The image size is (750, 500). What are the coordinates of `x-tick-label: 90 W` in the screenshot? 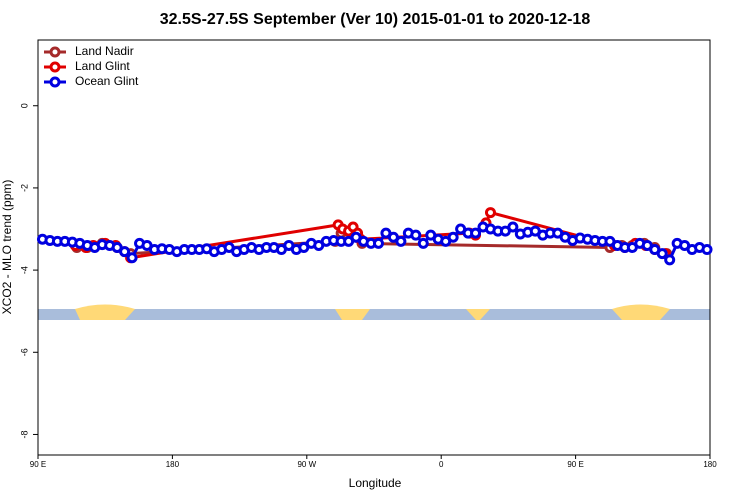 It's located at (306, 464).